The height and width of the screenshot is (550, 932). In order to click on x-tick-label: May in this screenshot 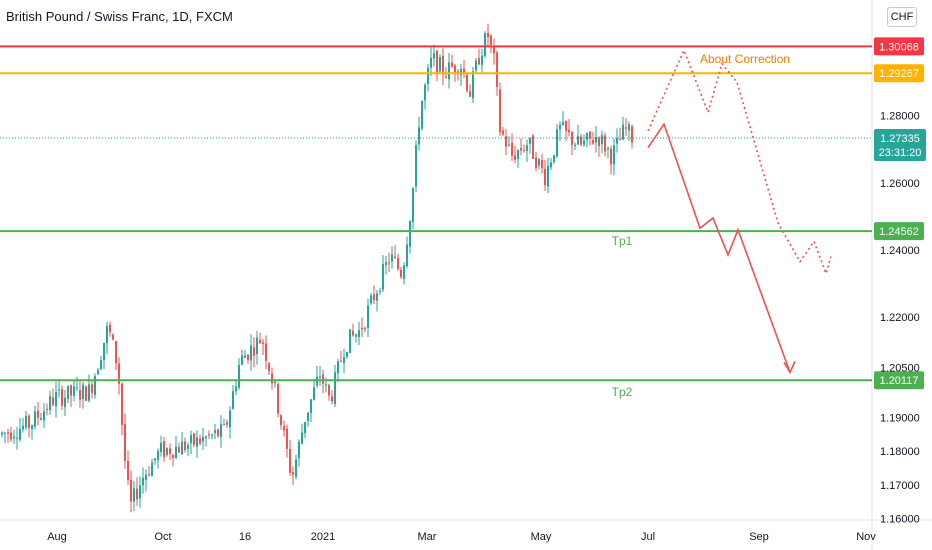, I will do `click(541, 537)`.